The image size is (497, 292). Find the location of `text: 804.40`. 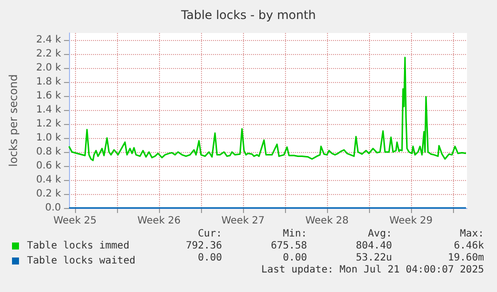

text: 804.40 is located at coordinates (374, 246).